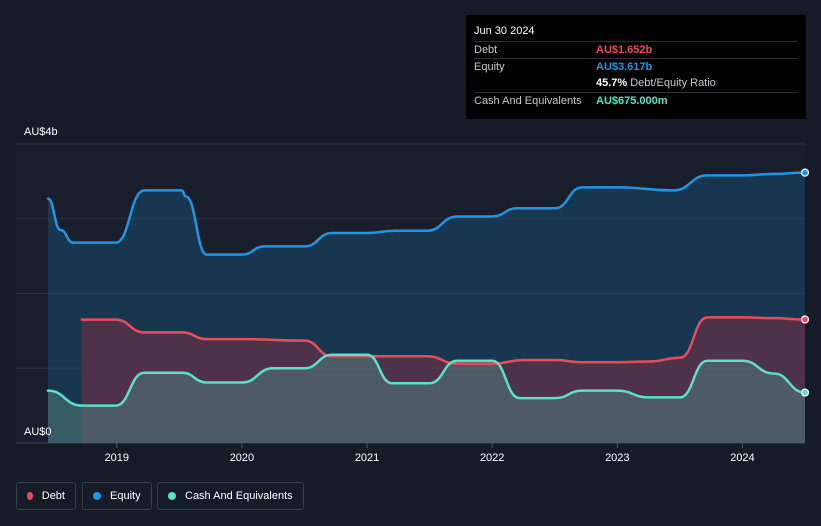 The height and width of the screenshot is (526, 821). I want to click on tooltip-equity-value: AU$3.617b, so click(624, 67).